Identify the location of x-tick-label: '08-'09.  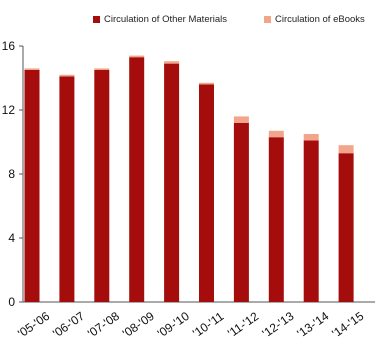
(138, 325).